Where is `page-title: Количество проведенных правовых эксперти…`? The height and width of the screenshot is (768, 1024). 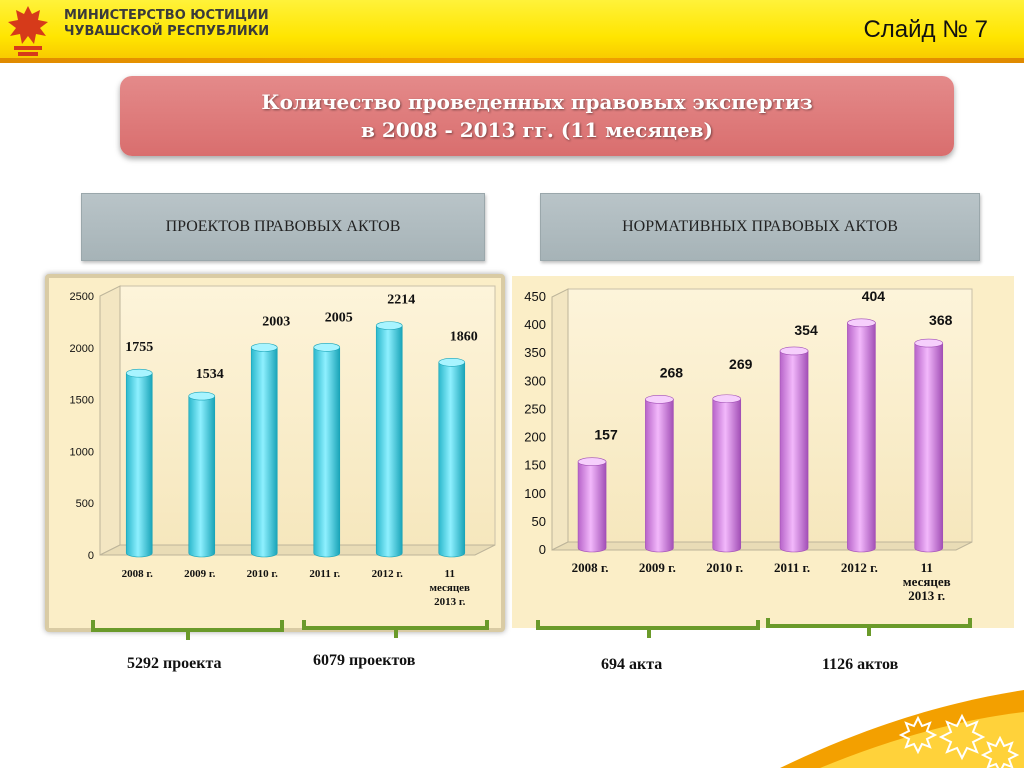
page-title: Количество проведенных правовых эксперти… is located at coordinates (537, 116).